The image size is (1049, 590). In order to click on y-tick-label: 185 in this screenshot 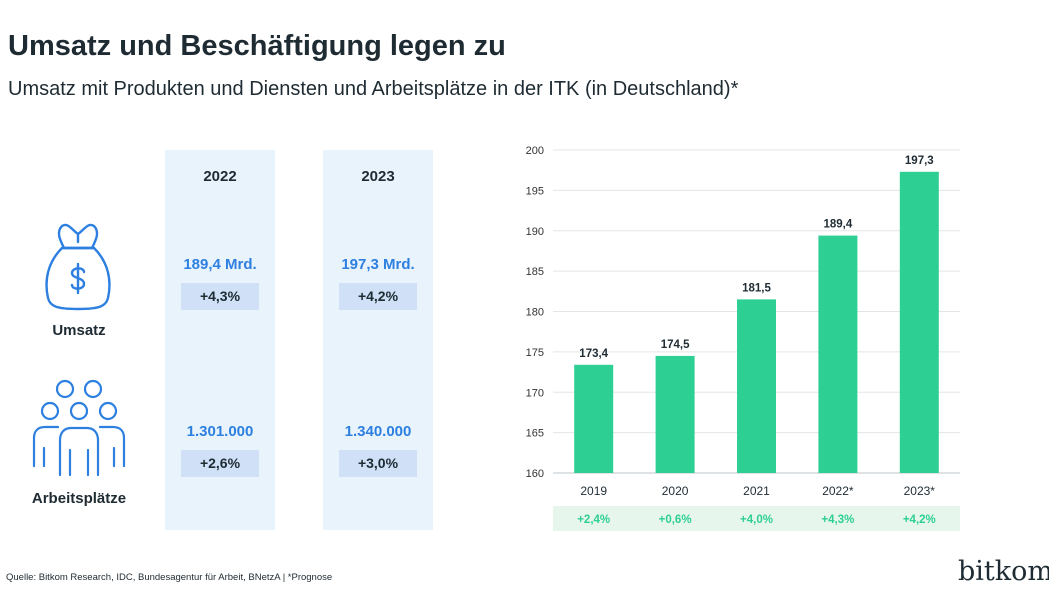, I will do `click(535, 272)`.